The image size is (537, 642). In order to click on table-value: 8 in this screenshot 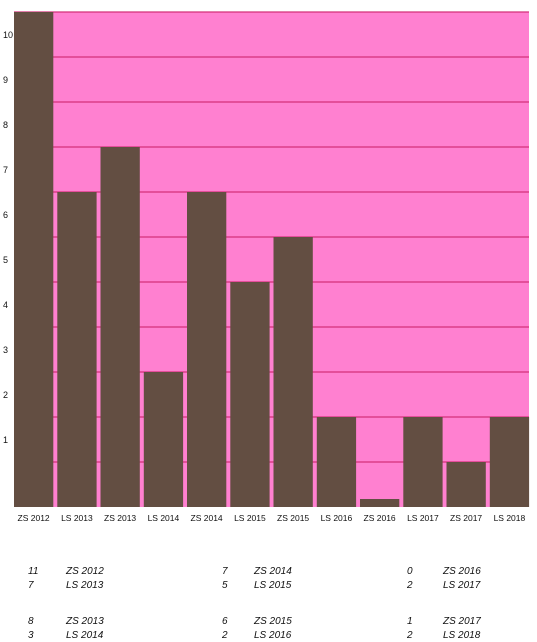, I will do `click(31, 621)`.